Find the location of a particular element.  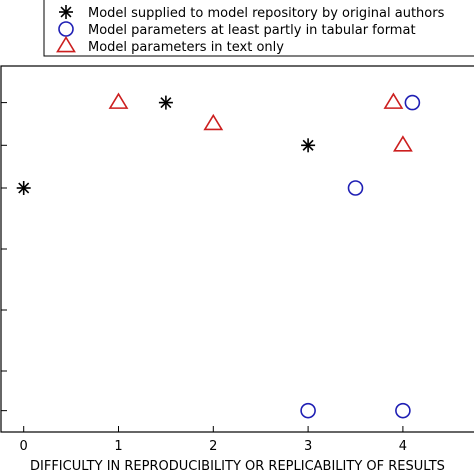

legend-marker-asterisk-stroke is located at coordinates (66, 12).